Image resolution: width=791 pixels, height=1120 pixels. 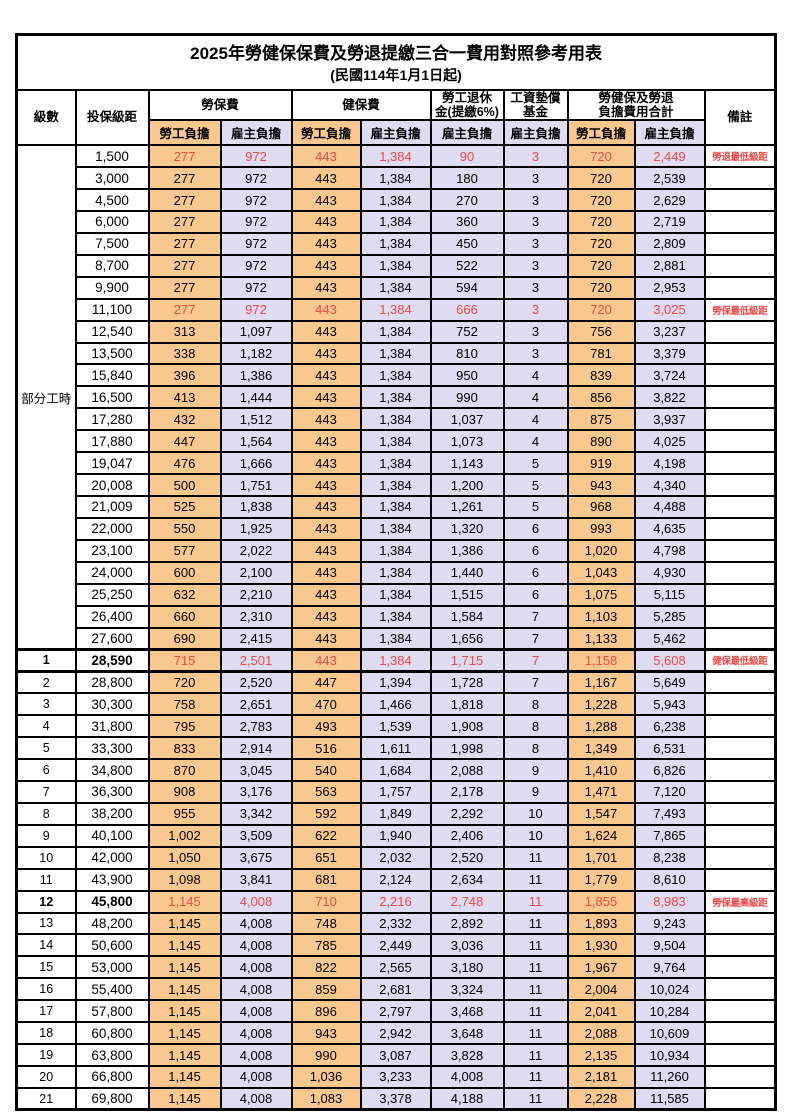 What do you see at coordinates (112, 550) in the screenshot?
I see `bracket-cell: 23,100` at bounding box center [112, 550].